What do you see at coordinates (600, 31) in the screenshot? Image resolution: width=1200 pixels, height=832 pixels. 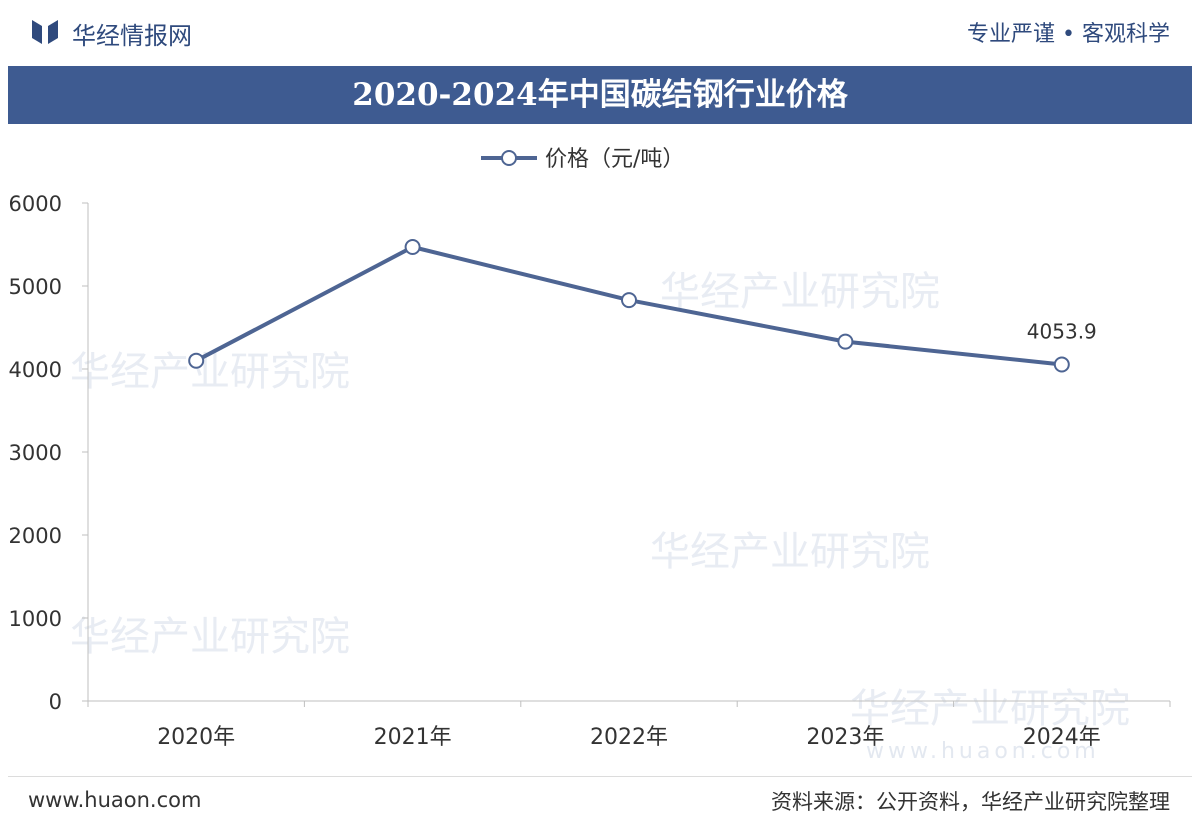 I see `header: 华经情报网 专业严谨 • 客观科学` at bounding box center [600, 31].